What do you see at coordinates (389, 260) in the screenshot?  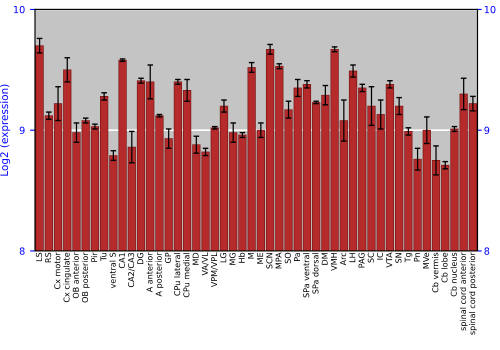 I see `x-tick-label: VTA` at bounding box center [389, 260].